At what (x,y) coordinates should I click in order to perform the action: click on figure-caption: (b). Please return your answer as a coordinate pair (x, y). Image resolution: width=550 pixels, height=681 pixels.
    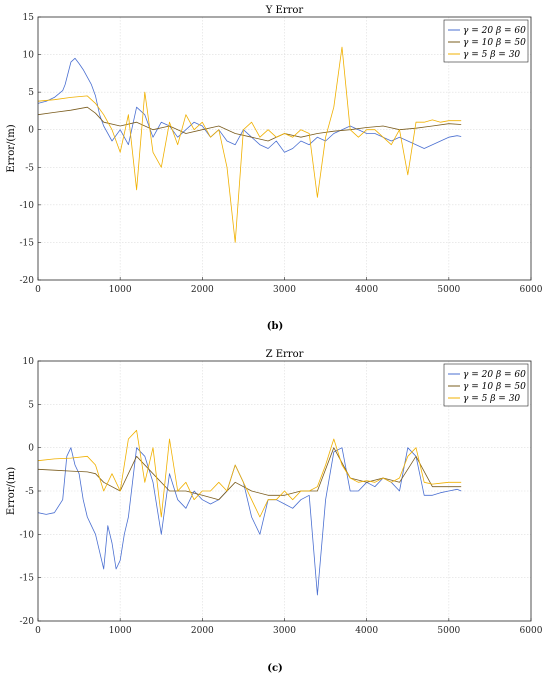
    Looking at the image, I should click on (275, 326).